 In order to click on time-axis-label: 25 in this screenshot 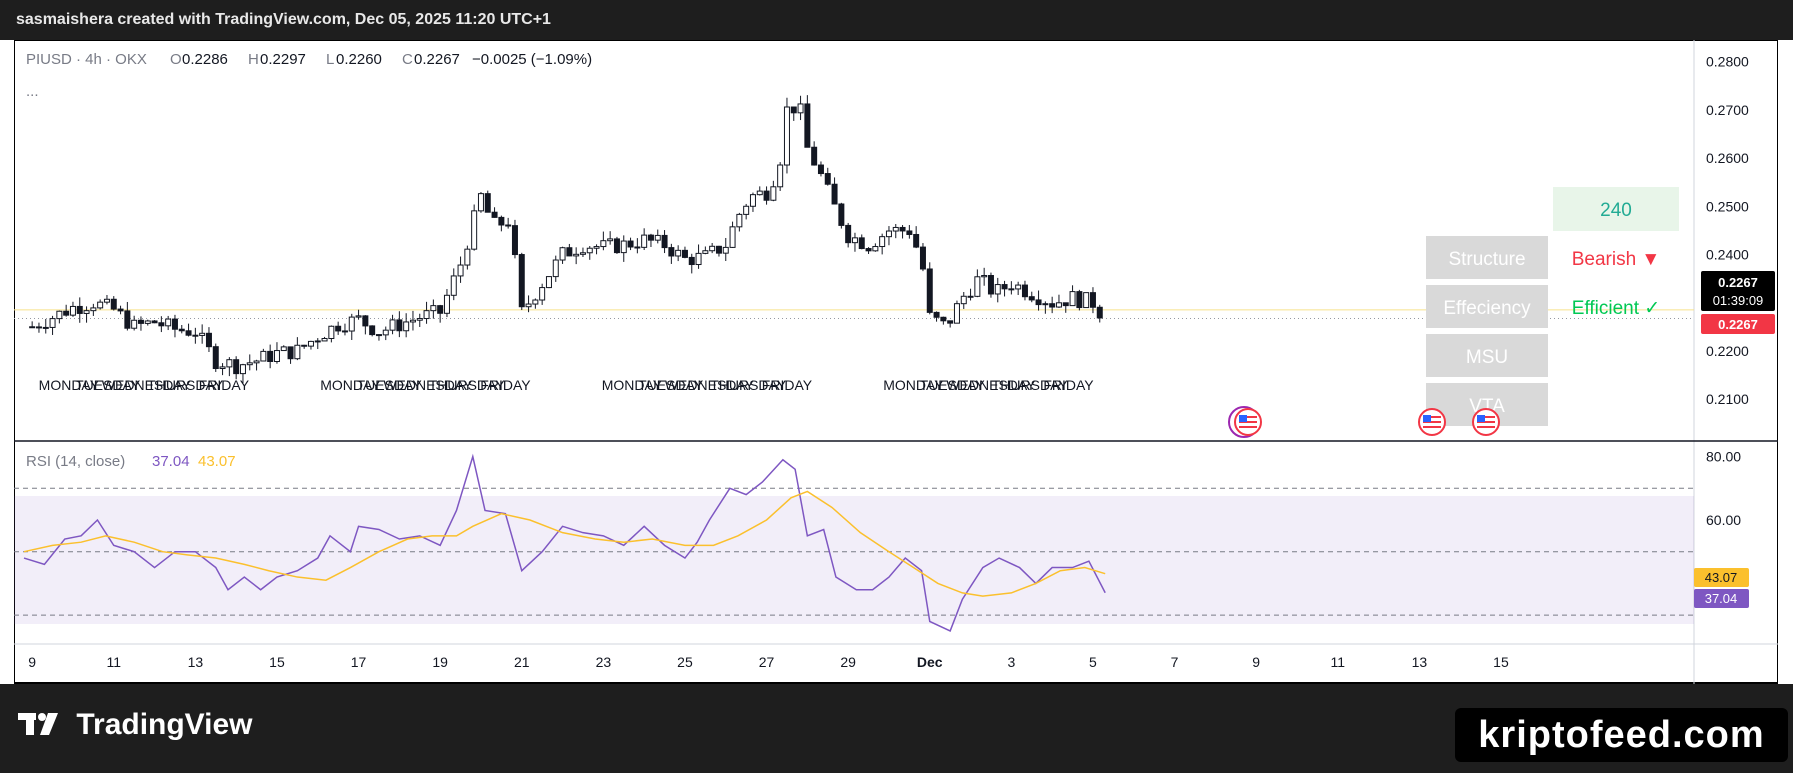, I will do `click(685, 662)`.